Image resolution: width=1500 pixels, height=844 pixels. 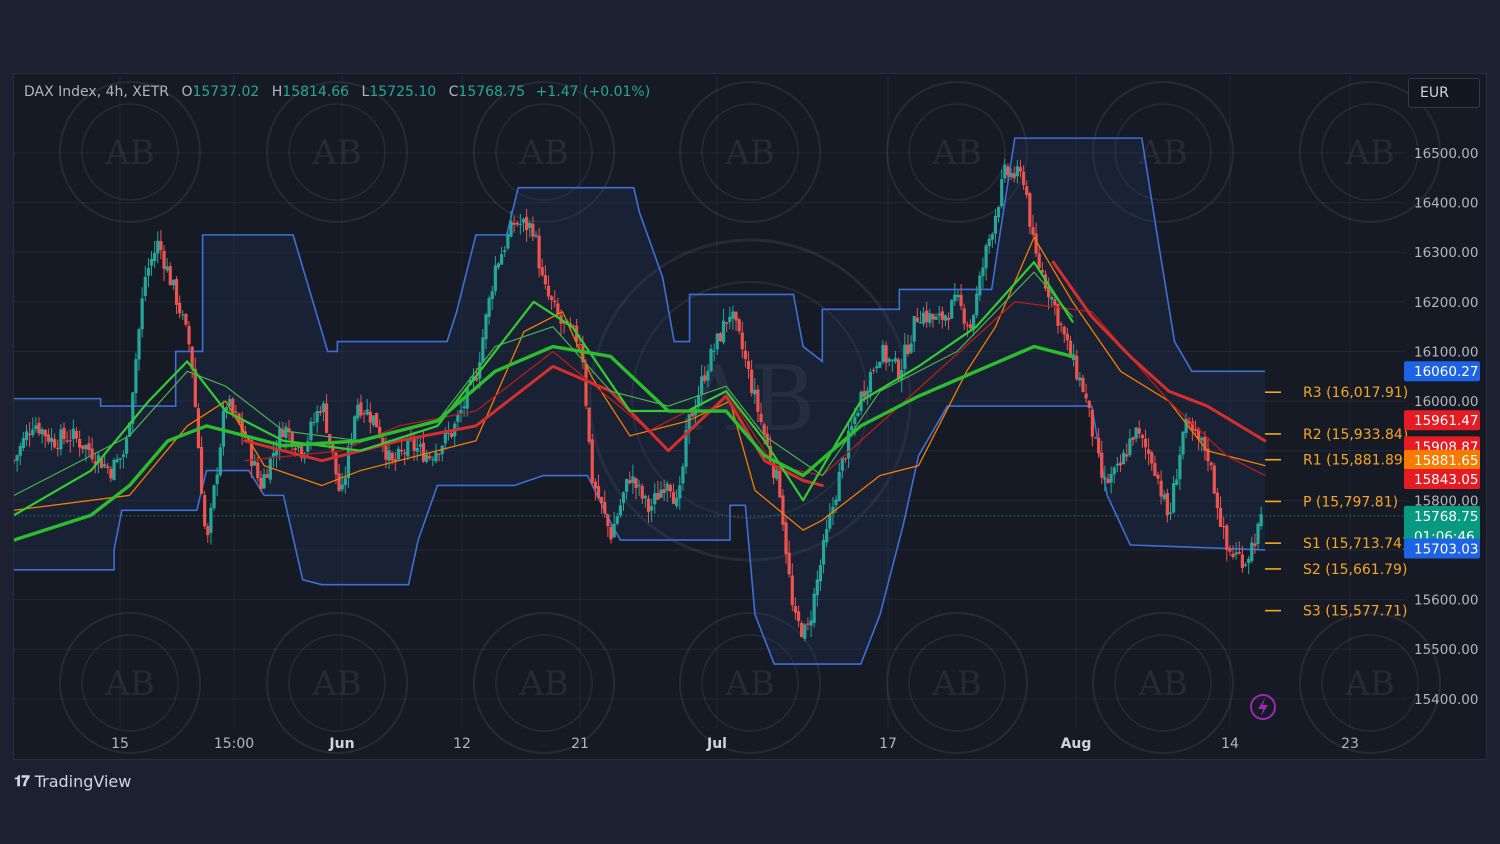 I want to click on x-tick-label: 14, so click(x=1230, y=744).